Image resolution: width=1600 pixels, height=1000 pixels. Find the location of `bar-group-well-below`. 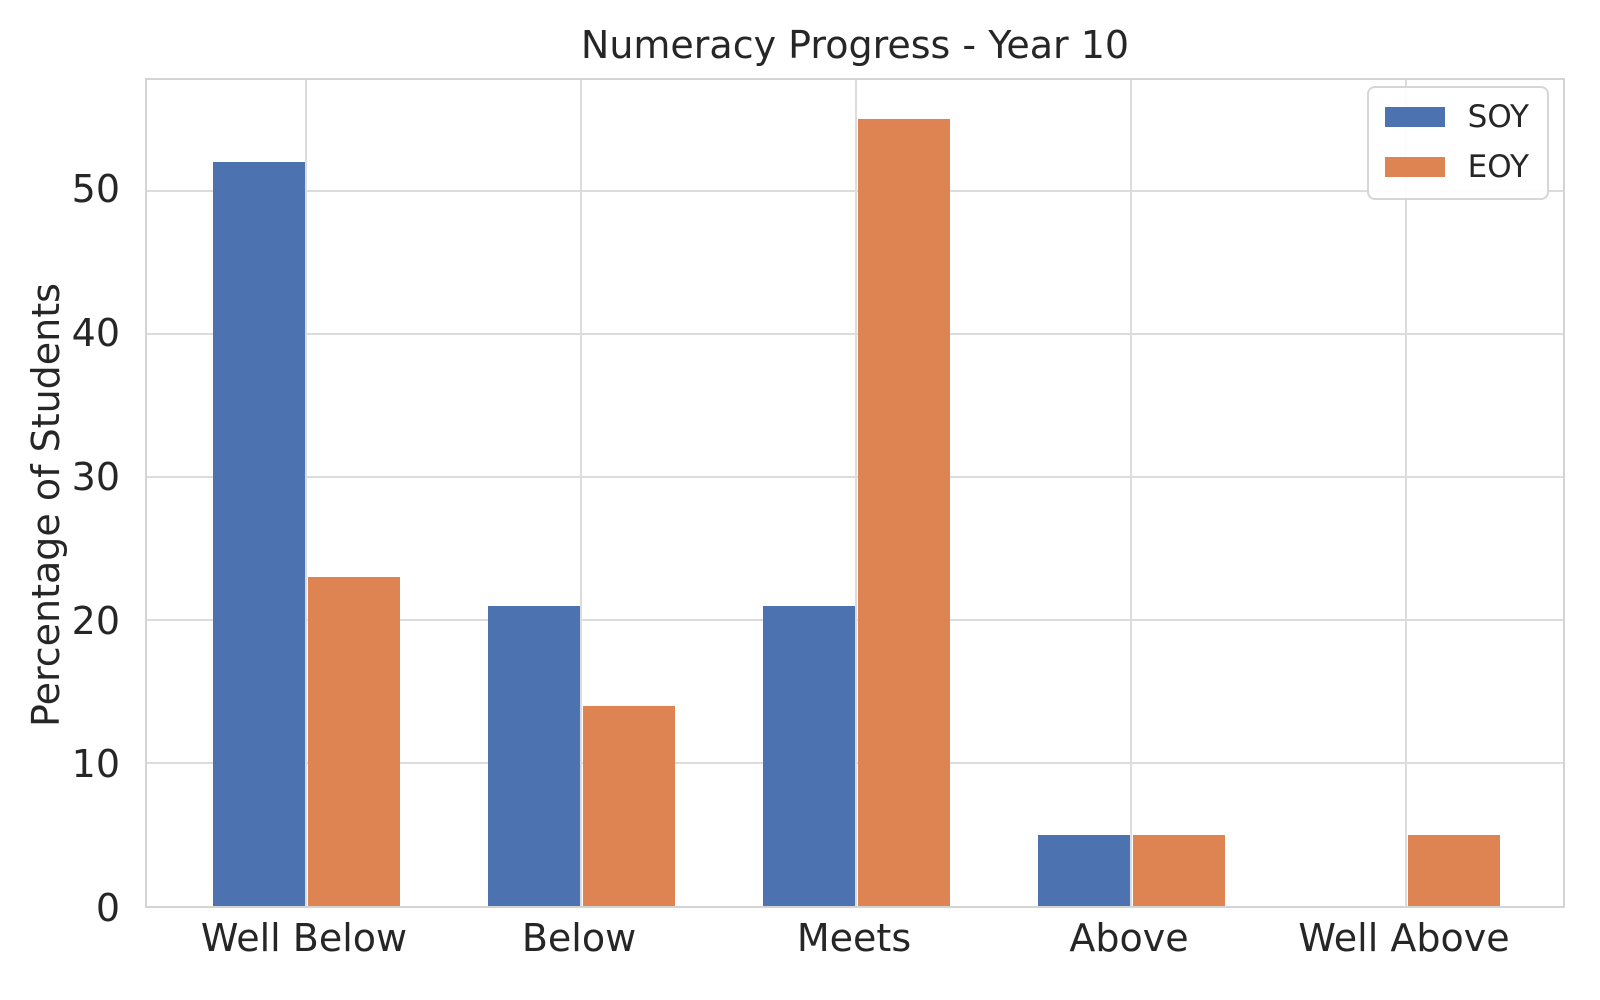

bar-group-well-below is located at coordinates (306, 493).